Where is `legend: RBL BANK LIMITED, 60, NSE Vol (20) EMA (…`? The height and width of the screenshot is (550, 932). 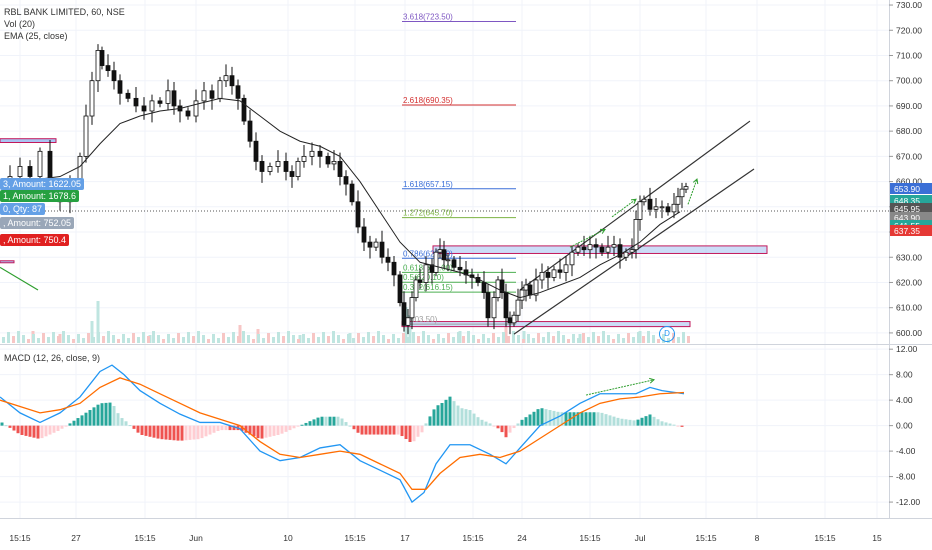
legend: RBL BANK LIMITED, 60, NSE Vol (20) EMA (… is located at coordinates (64, 24).